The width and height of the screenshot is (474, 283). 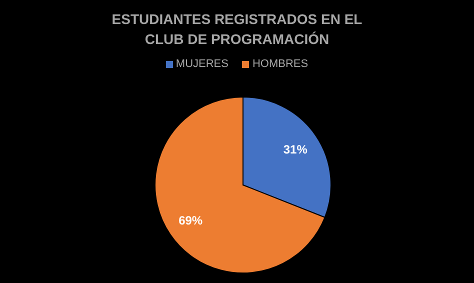 I want to click on legend-label: HOMBRES, so click(x=280, y=64).